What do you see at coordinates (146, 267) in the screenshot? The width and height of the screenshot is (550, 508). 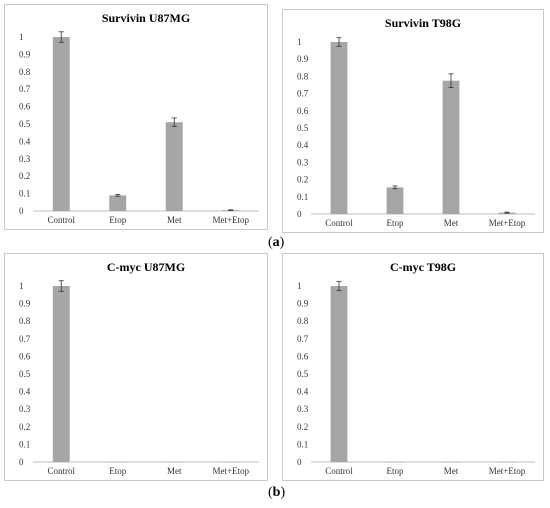 I see `chart-title: C-myc U87MG` at bounding box center [146, 267].